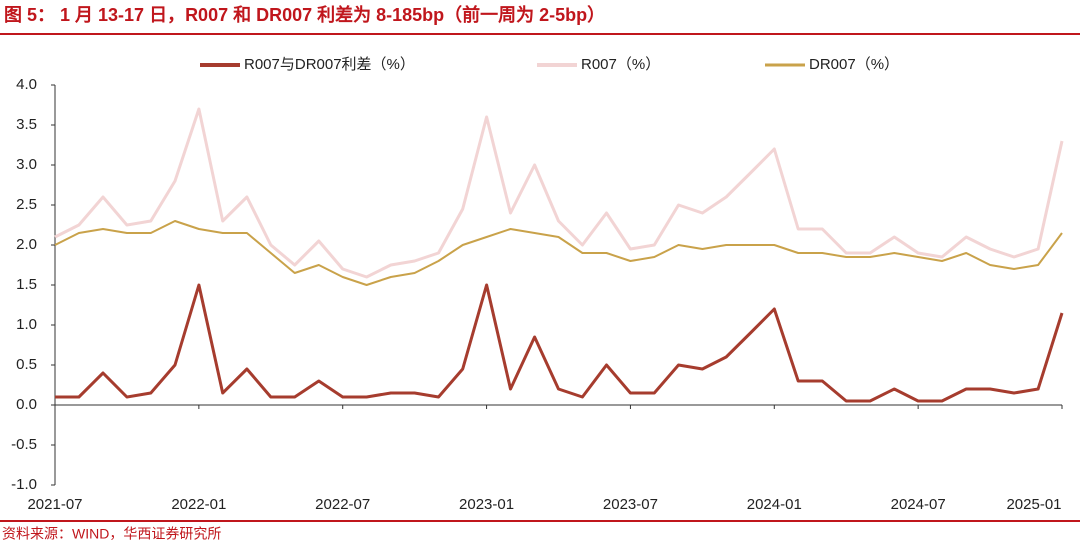 The height and width of the screenshot is (548, 1080). What do you see at coordinates (26, 364) in the screenshot?
I see `y-tick-label: 0.5` at bounding box center [26, 364].